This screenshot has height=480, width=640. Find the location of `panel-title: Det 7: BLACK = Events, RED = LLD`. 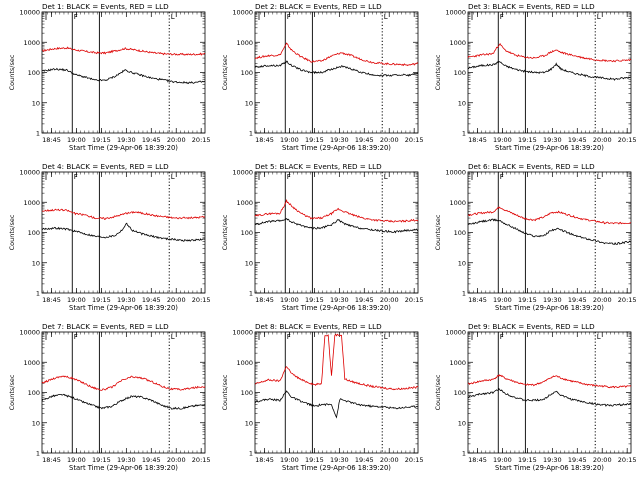

panel-title: Det 7: BLACK = Events, RED = LLD is located at coordinates (105, 326).